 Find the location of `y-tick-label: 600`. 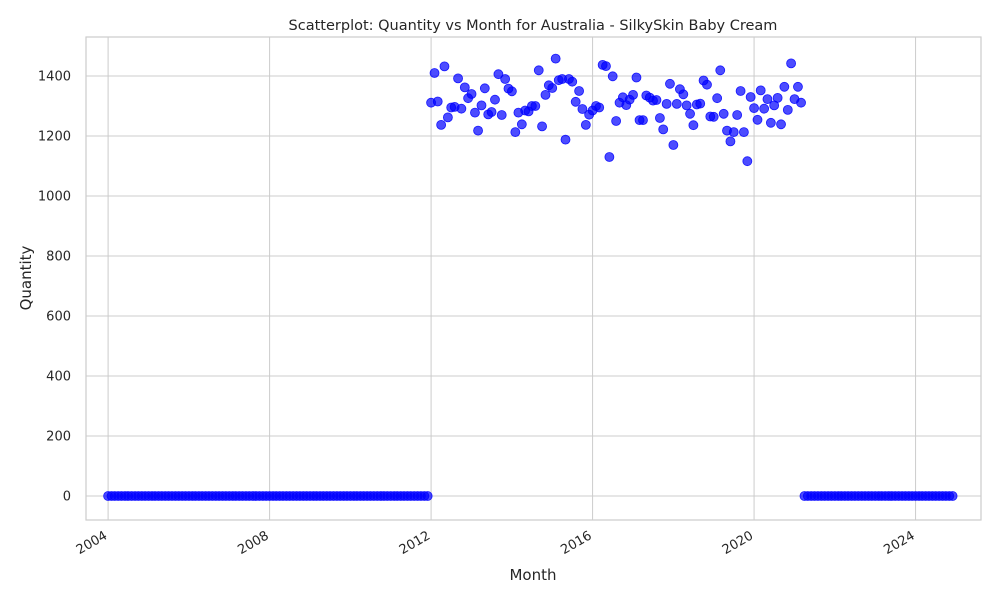

y-tick-label: 600 is located at coordinates (58, 317).